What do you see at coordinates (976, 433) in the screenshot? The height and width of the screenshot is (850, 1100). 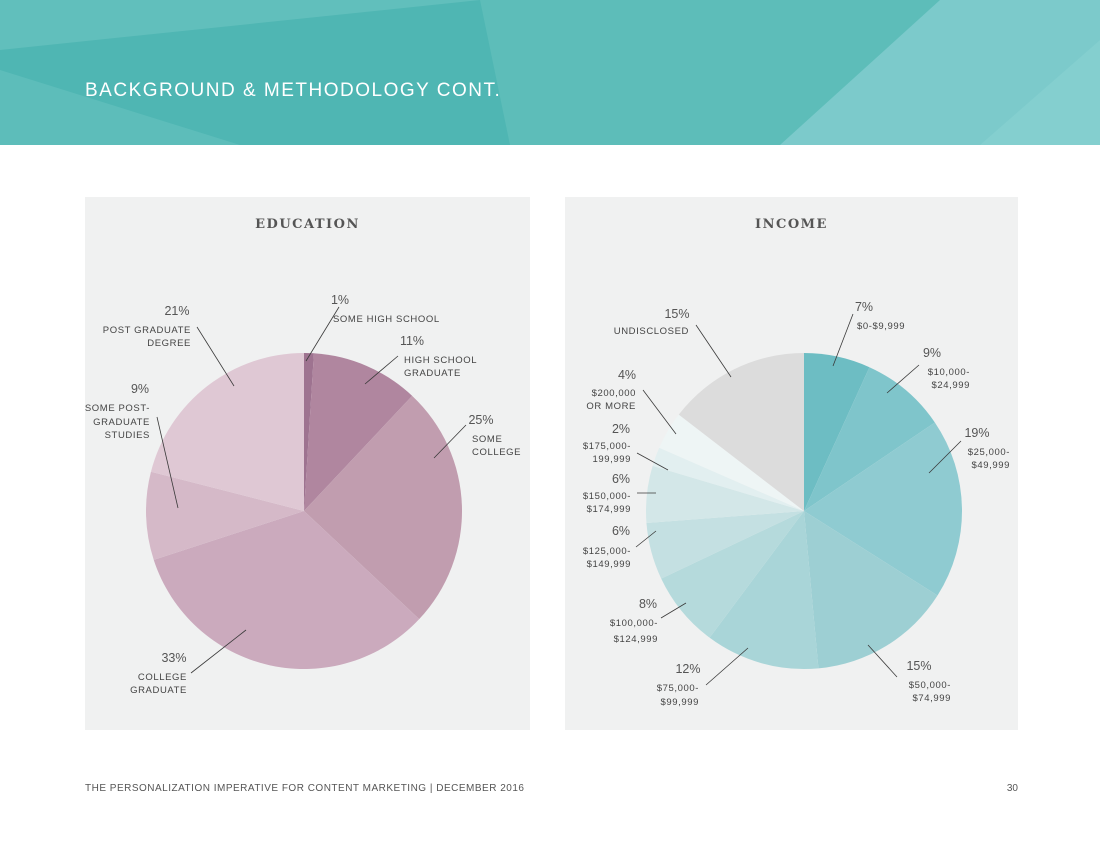 I see `income-value-label: 19%` at bounding box center [976, 433].